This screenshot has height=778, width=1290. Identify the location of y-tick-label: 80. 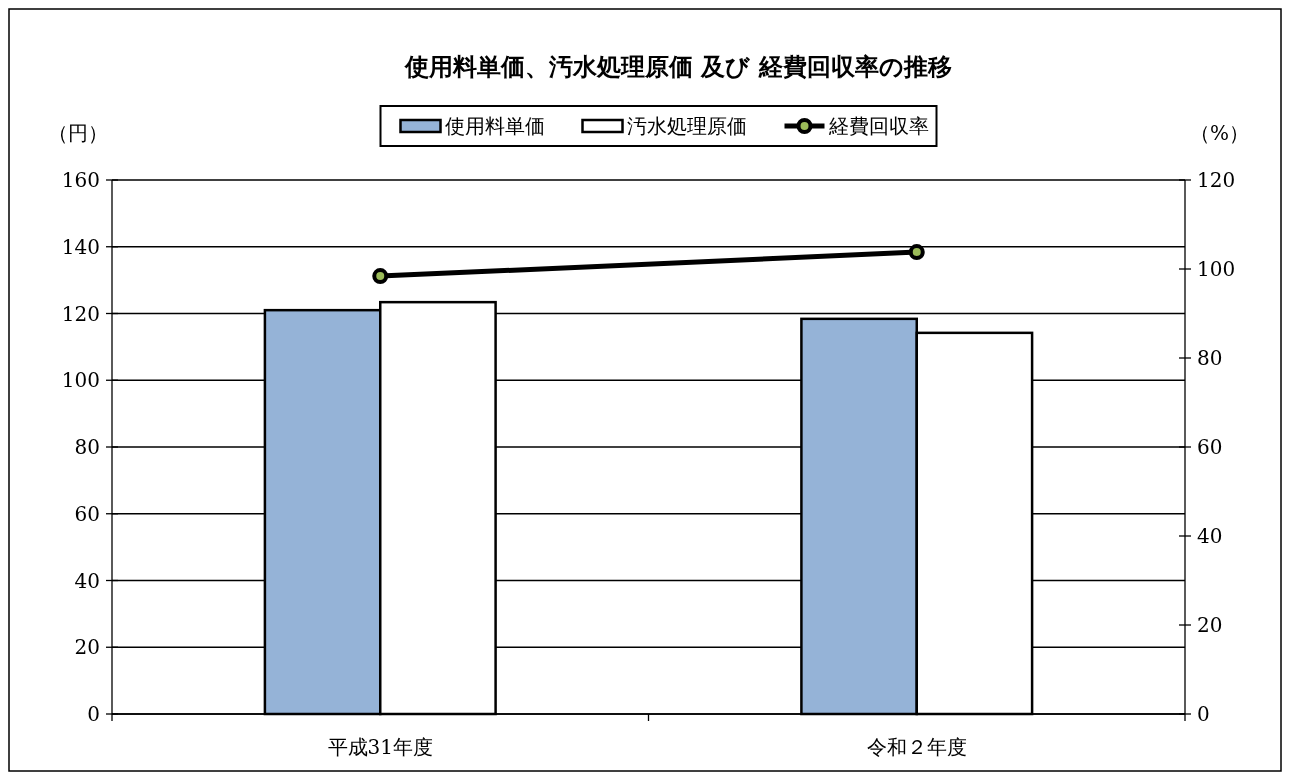
(87, 447).